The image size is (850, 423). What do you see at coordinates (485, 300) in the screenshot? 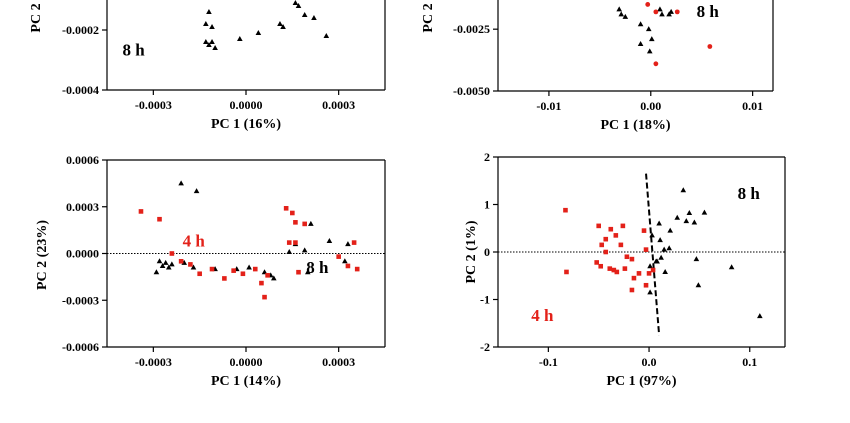
I see `y-tick-label: -1` at bounding box center [485, 300].